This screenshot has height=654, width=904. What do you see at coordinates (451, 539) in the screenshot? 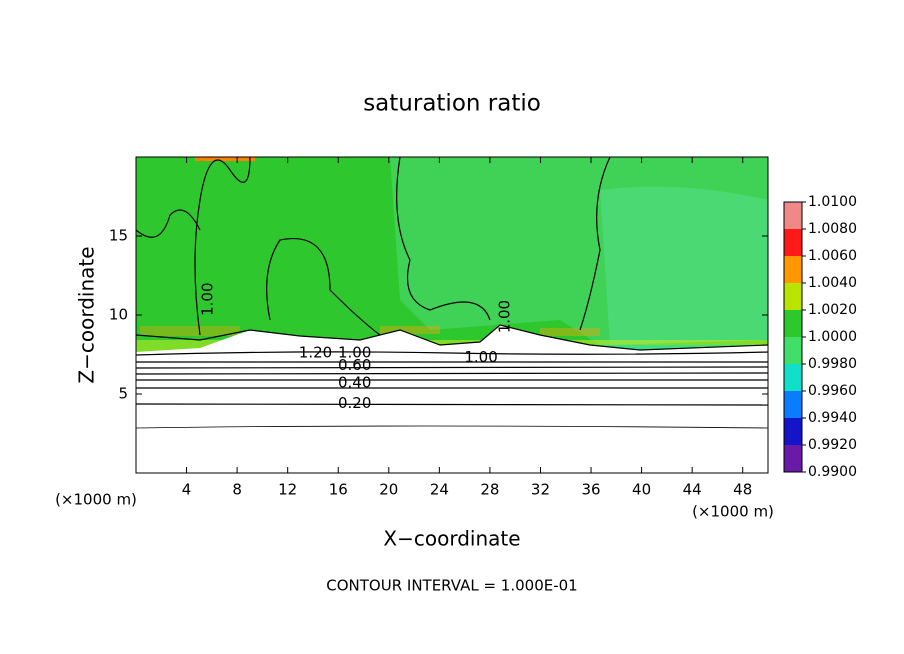
I see `x-axis-label: X−coordinate` at bounding box center [451, 539].